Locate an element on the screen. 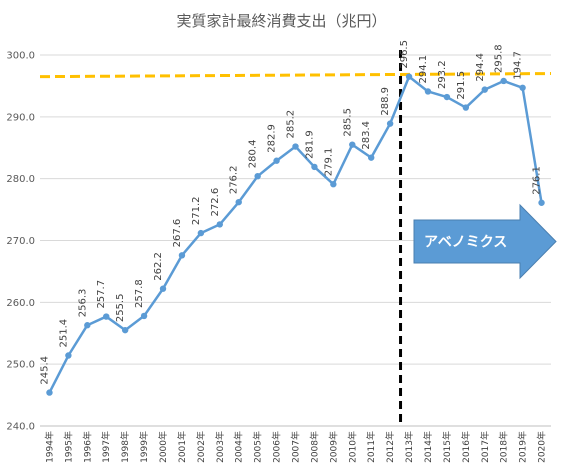  x-tick-label: 2010年 is located at coordinates (352, 447).